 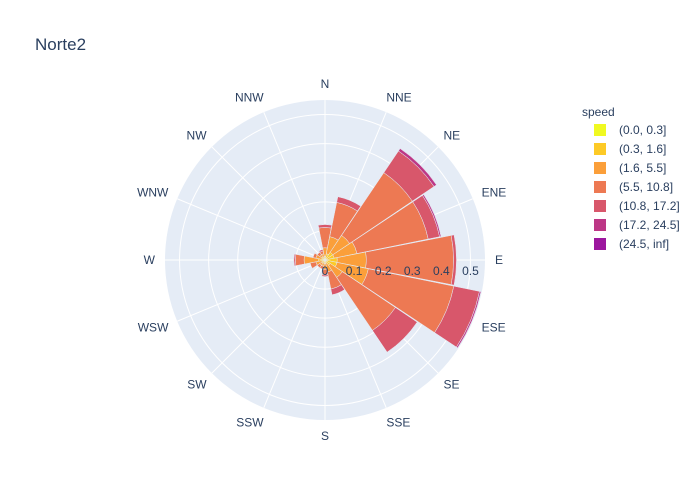 I want to click on direction-label-SW: SW, so click(x=197, y=384).